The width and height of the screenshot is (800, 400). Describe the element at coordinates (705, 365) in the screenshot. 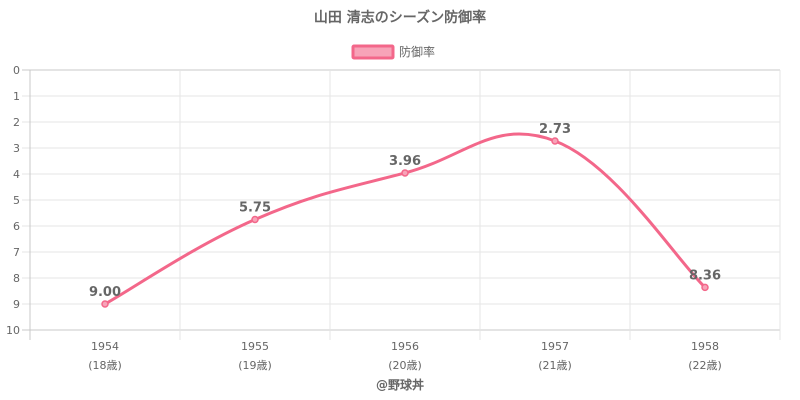

I see `x-tick-sublabel: (22歳)` at that location.